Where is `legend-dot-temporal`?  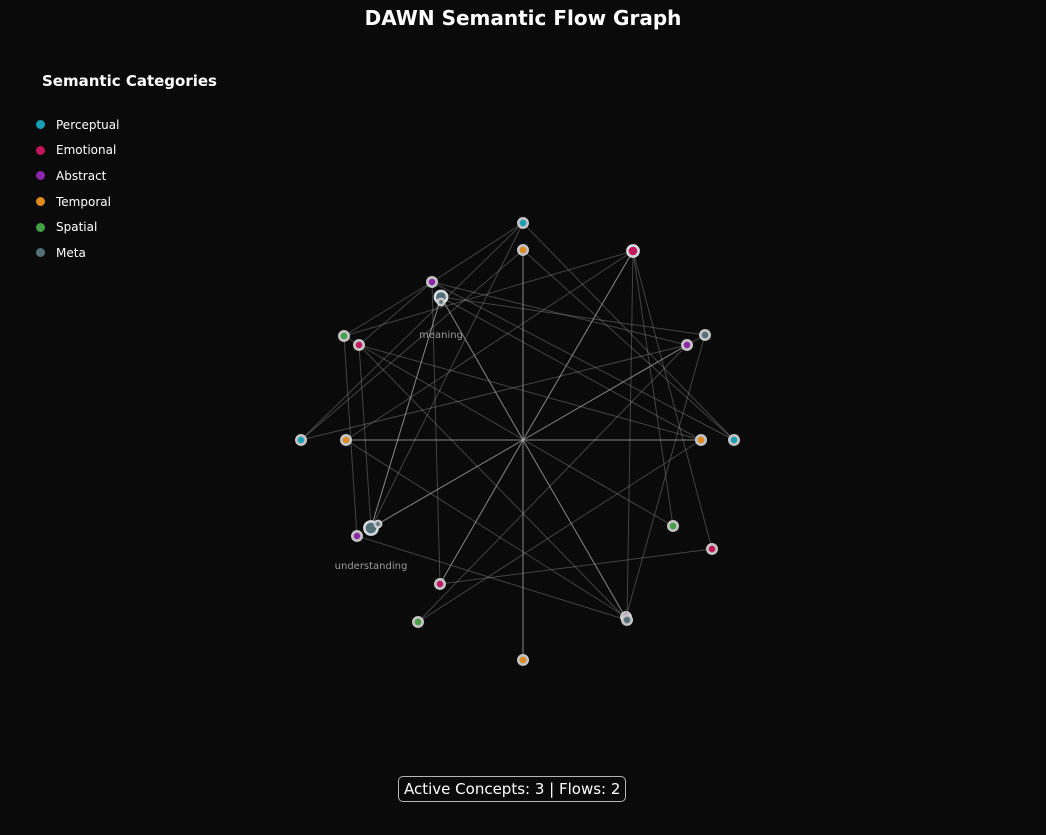
legend-dot-temporal is located at coordinates (40, 202).